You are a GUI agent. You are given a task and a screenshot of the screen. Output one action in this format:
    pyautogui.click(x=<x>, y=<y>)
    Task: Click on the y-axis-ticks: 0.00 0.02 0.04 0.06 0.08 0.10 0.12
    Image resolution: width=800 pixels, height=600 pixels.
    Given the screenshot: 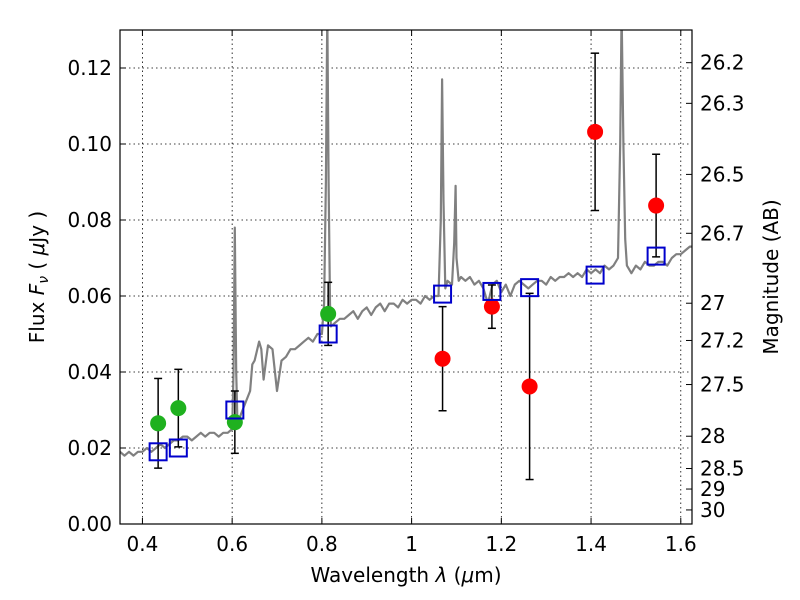 What is the action you would take?
    pyautogui.click(x=96, y=296)
    